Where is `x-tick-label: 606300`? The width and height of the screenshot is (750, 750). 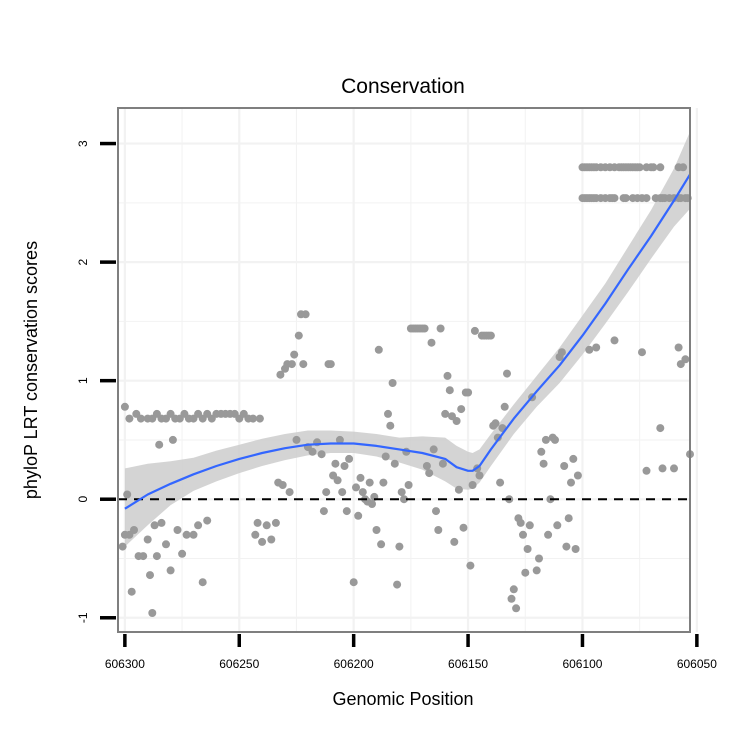
x-tick-label: 606300 is located at coordinates (125, 664).